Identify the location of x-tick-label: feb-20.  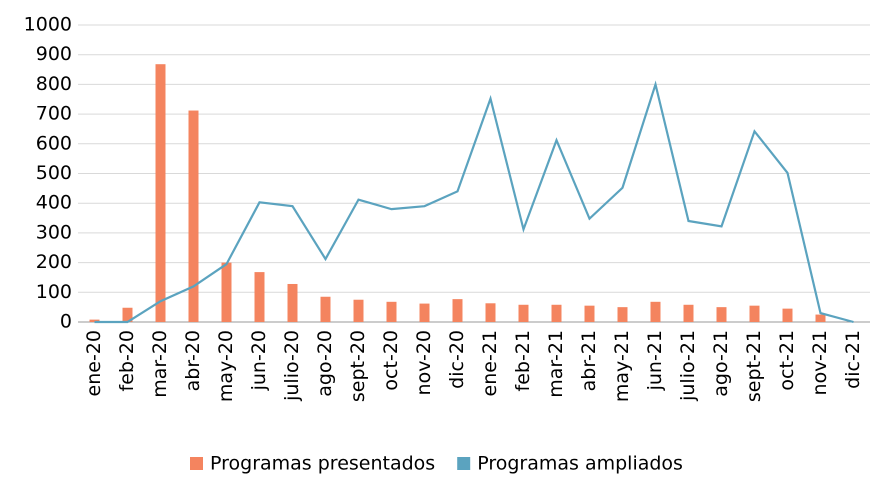
(127, 360).